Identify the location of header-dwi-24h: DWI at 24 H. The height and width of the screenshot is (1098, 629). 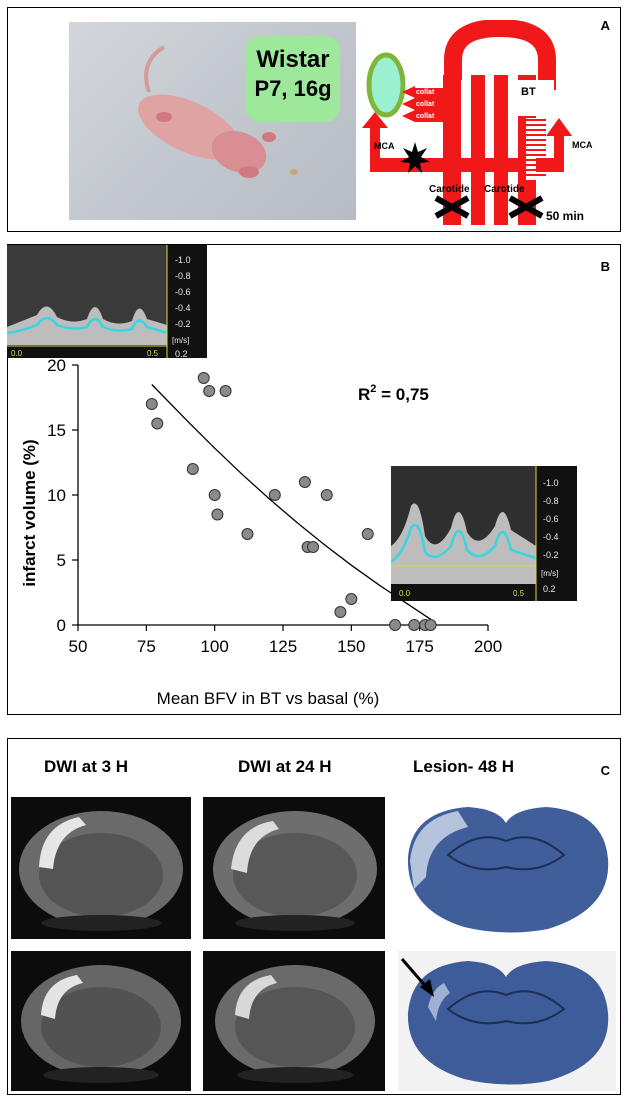
(285, 766).